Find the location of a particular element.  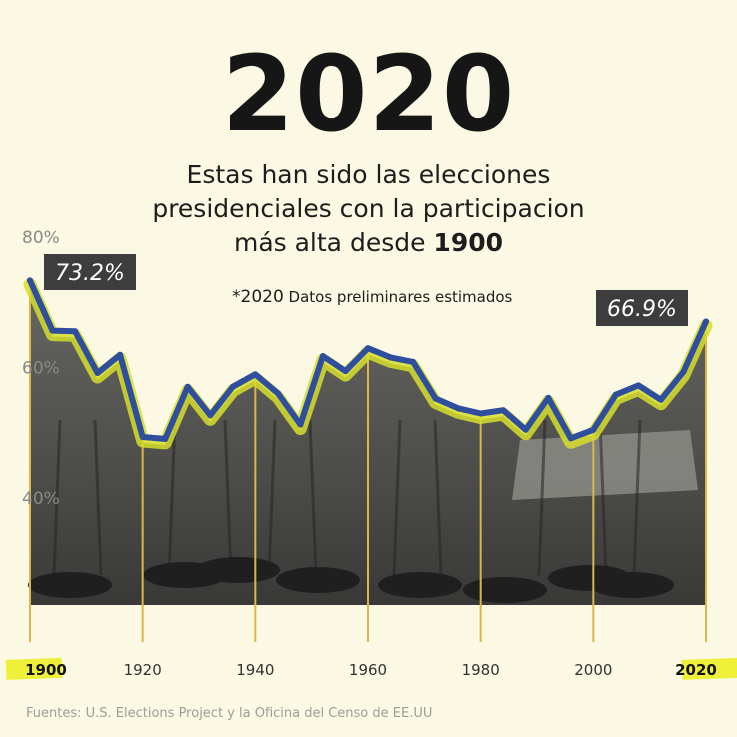

x-tick-label: 1980 is located at coordinates (481, 670).